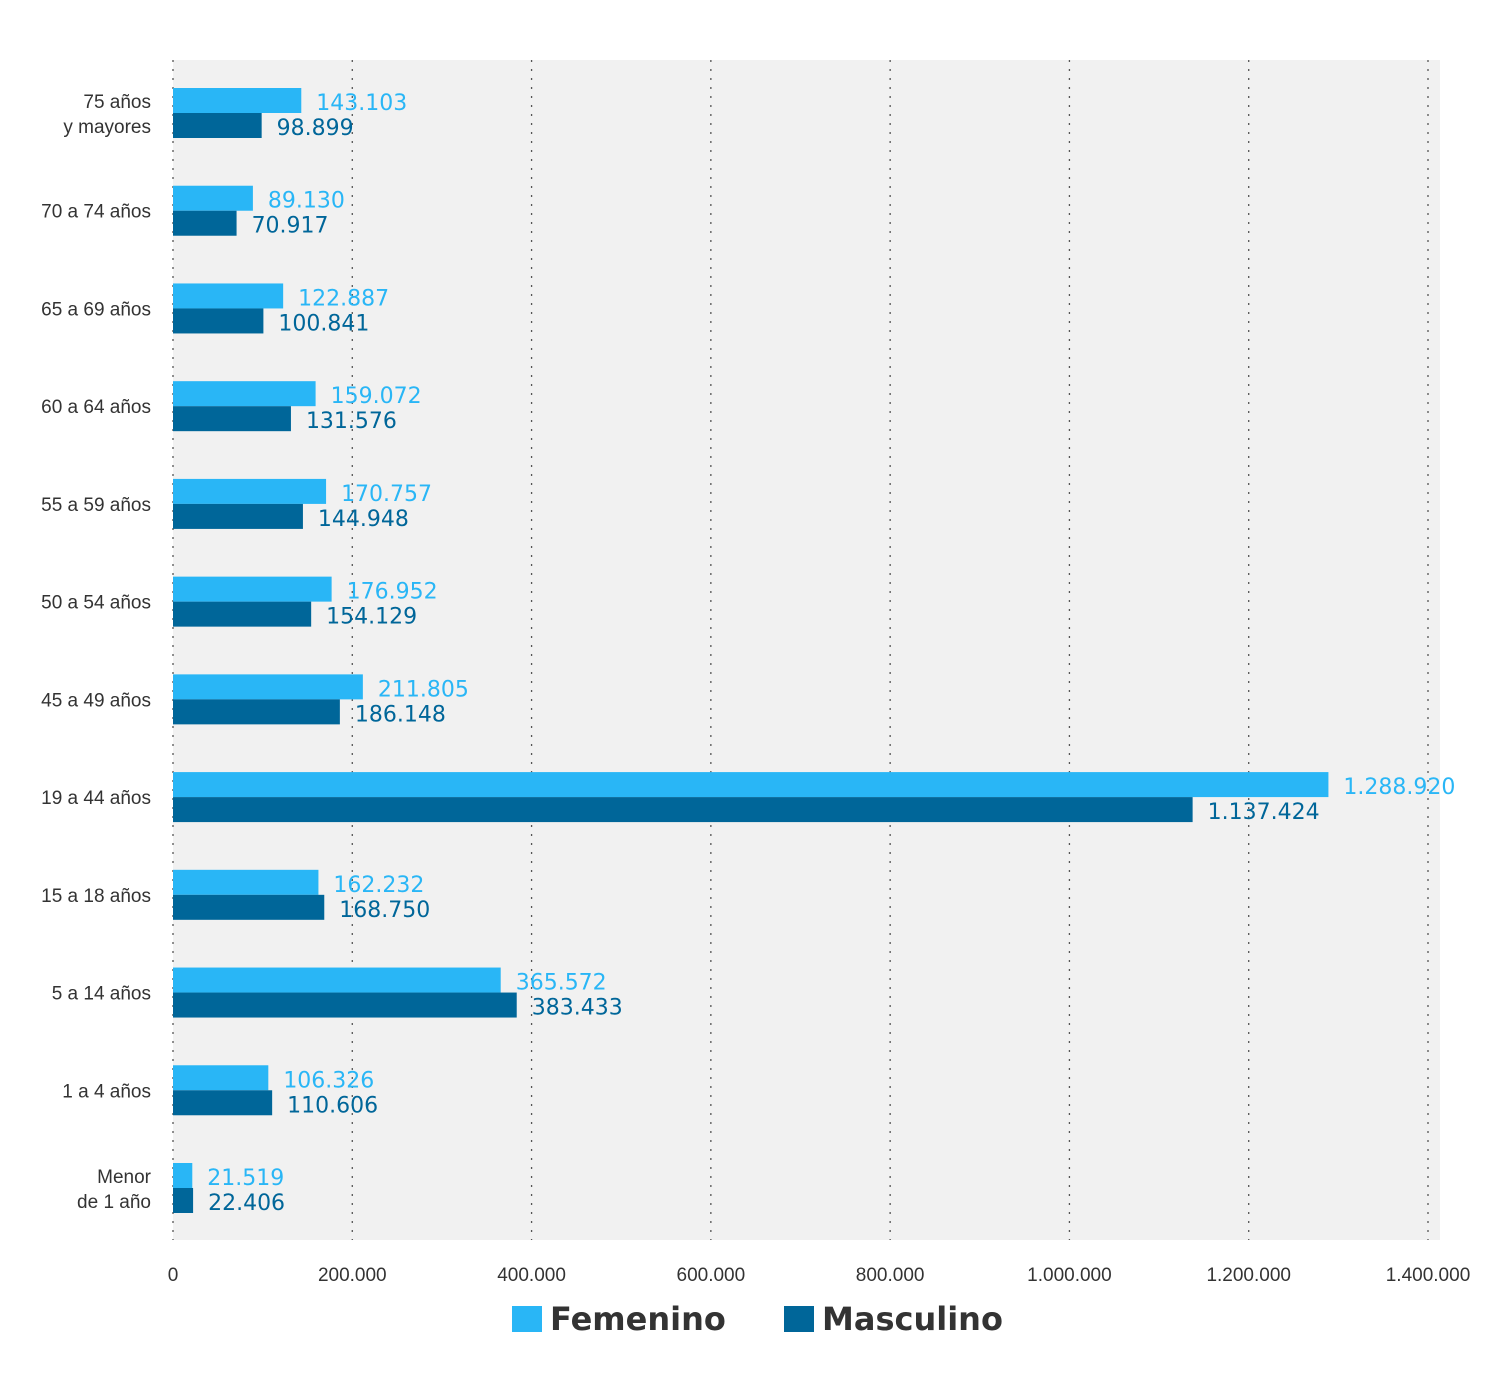  I want to click on value-label-masculino: 154.129, so click(371, 617).